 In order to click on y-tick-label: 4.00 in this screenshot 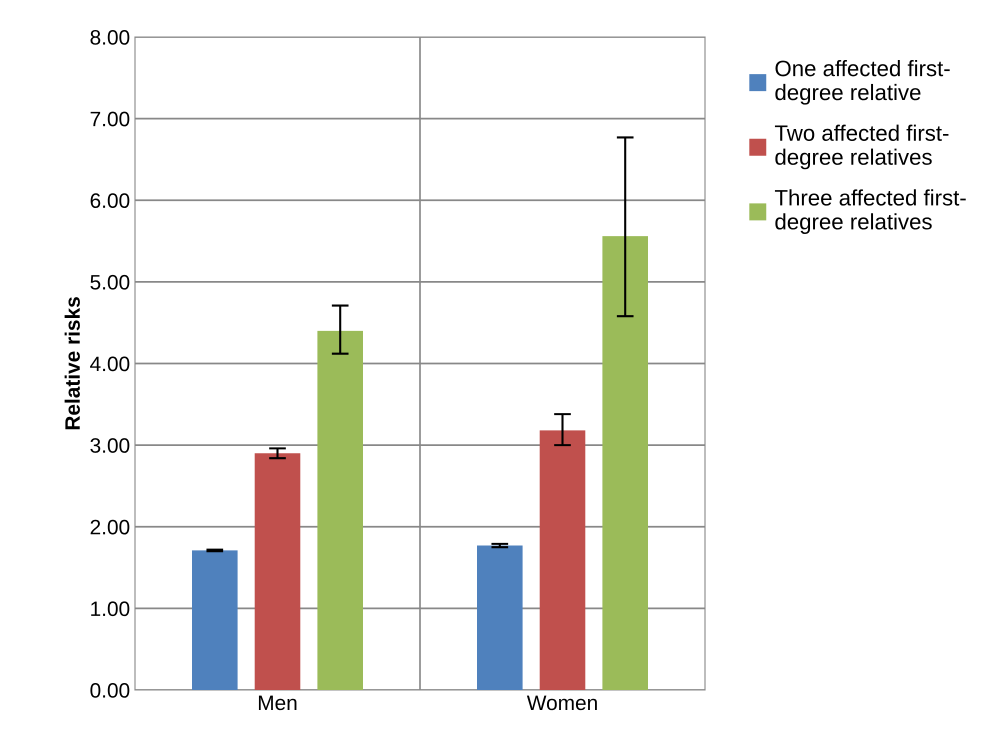, I will do `click(110, 364)`.